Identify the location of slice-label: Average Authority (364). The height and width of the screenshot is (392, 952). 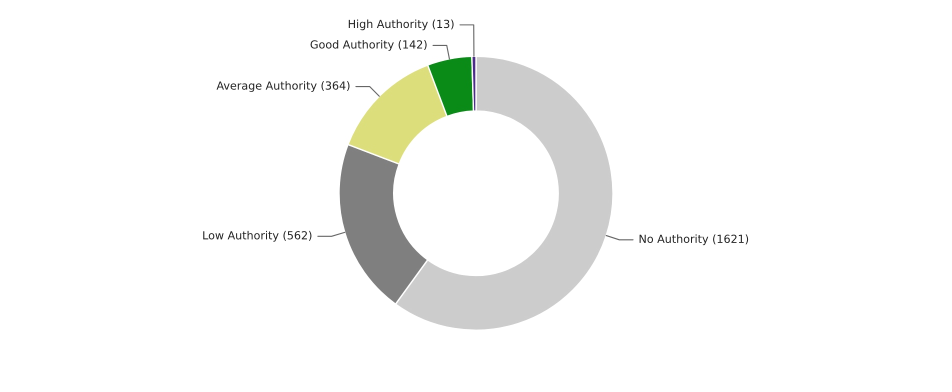
(283, 86).